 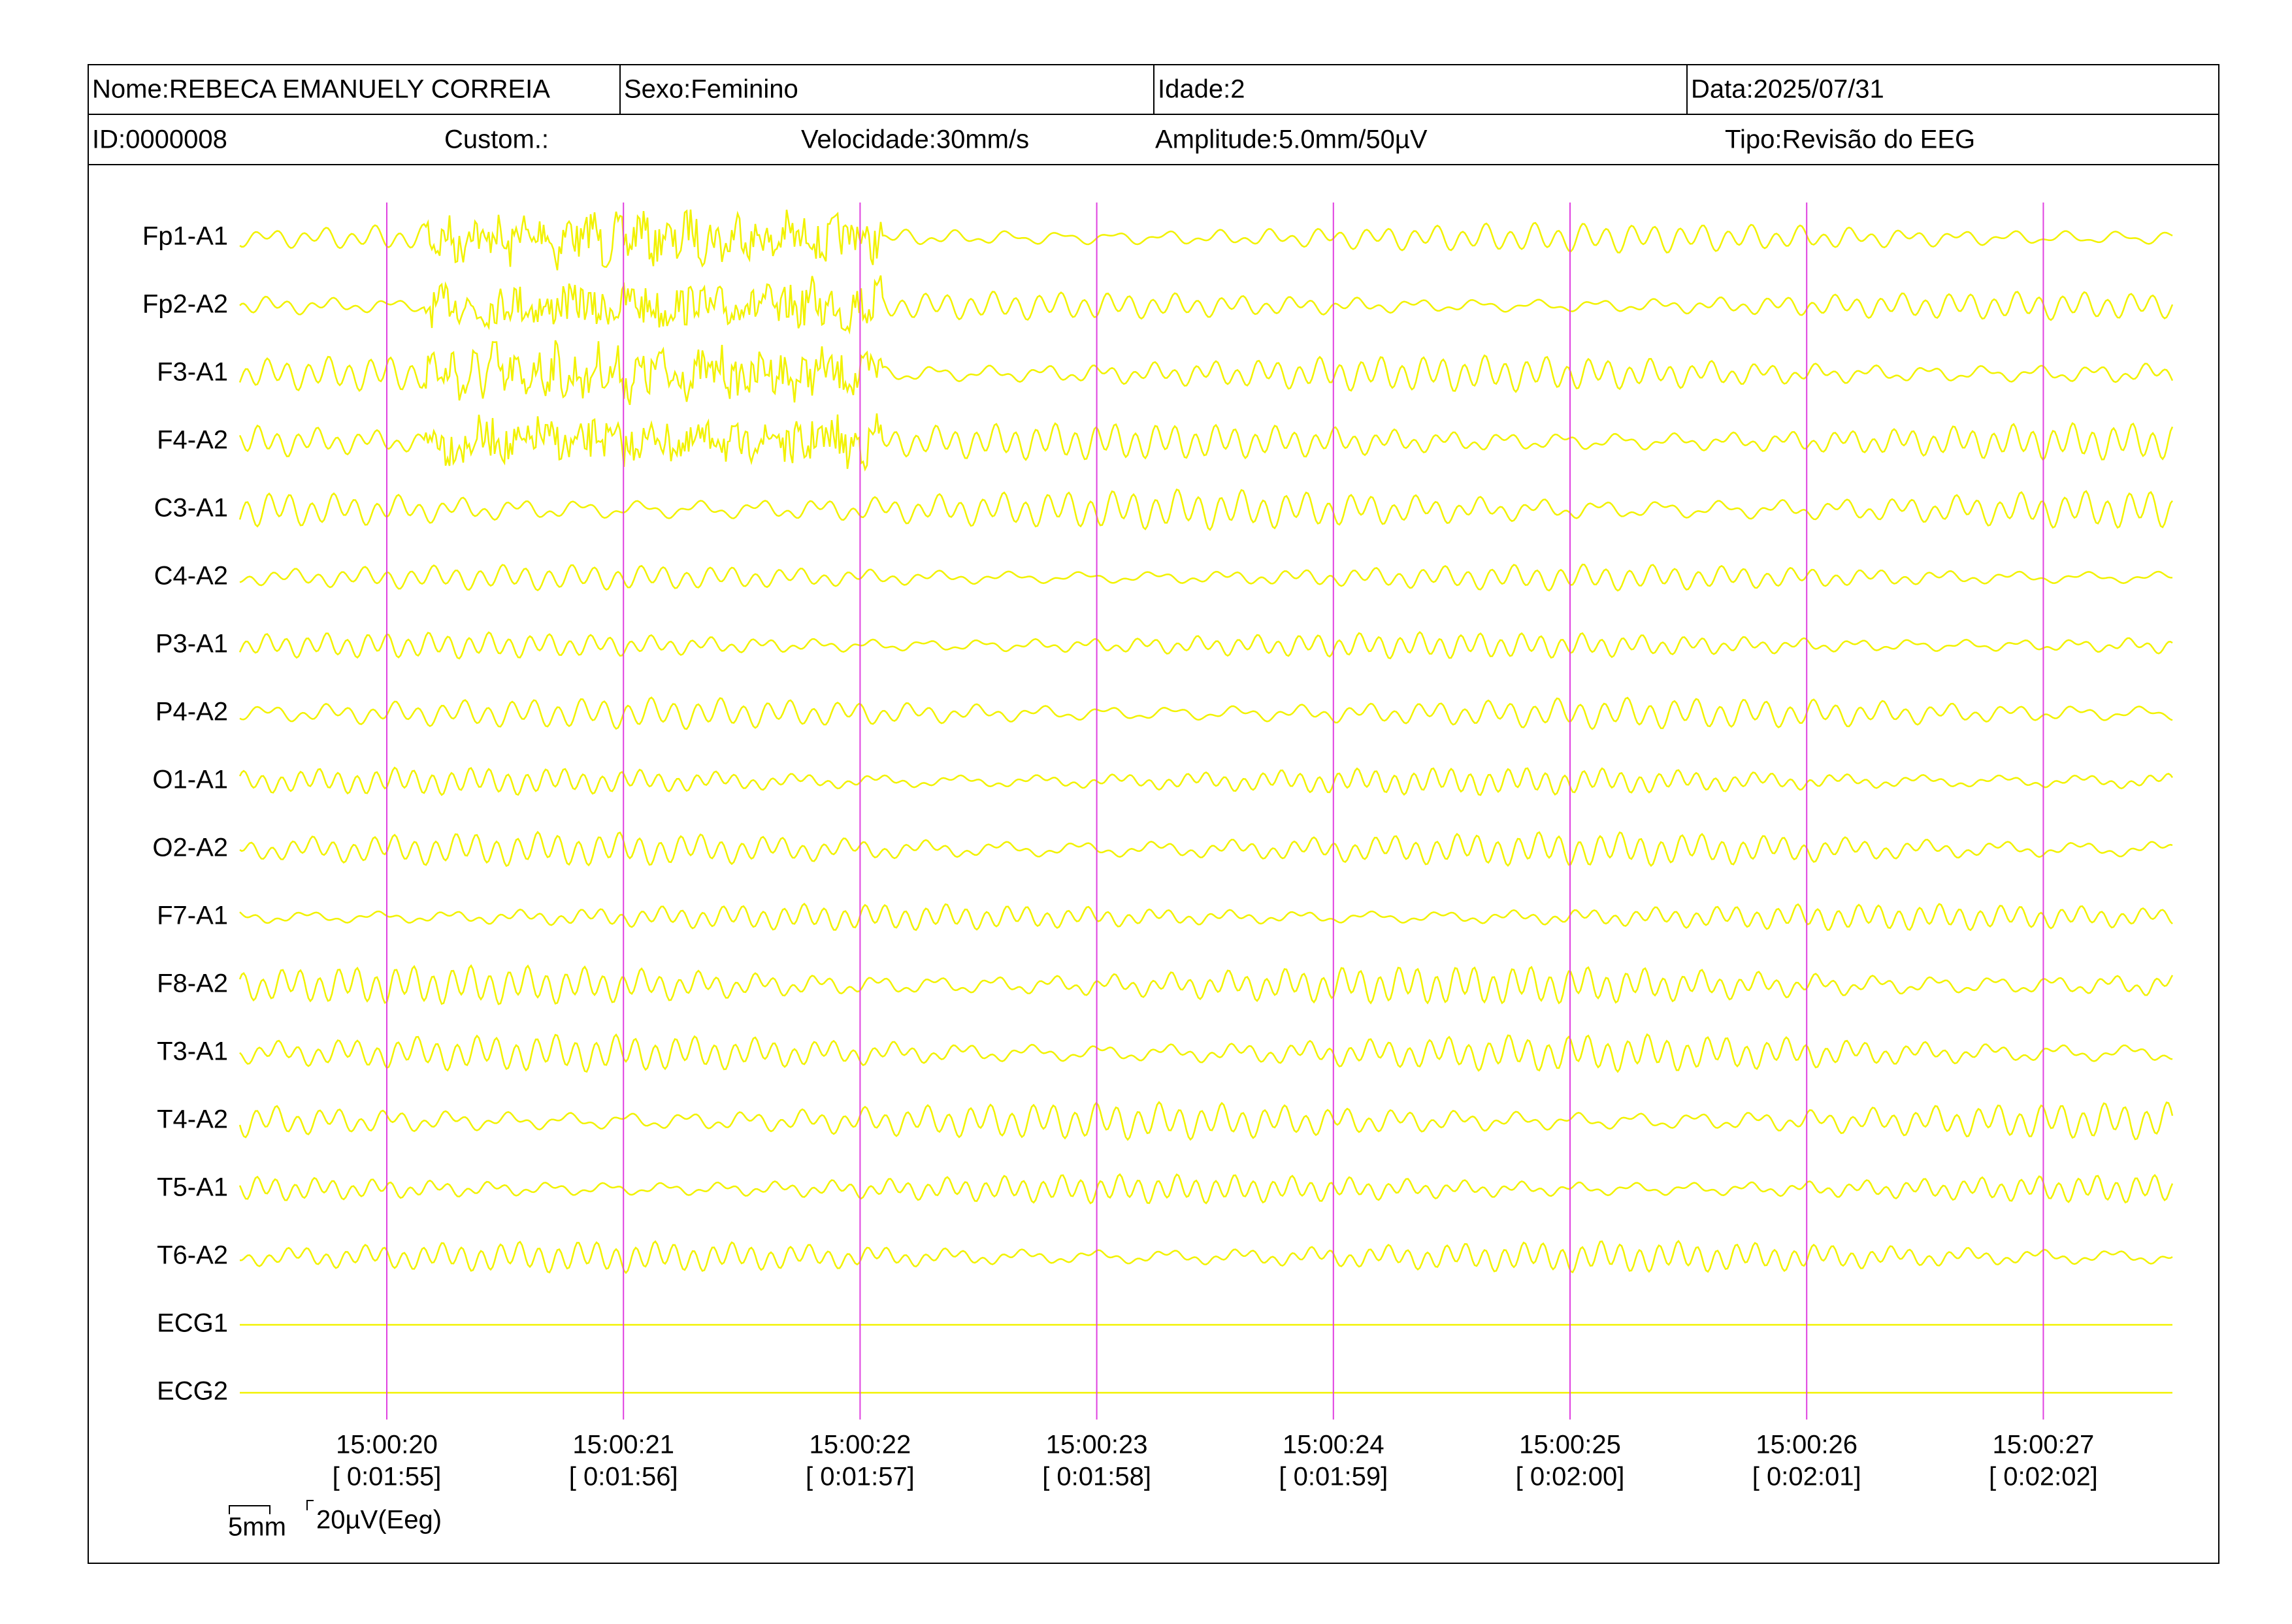 What do you see at coordinates (191, 508) in the screenshot?
I see `channel-label: C3-A1` at bounding box center [191, 508].